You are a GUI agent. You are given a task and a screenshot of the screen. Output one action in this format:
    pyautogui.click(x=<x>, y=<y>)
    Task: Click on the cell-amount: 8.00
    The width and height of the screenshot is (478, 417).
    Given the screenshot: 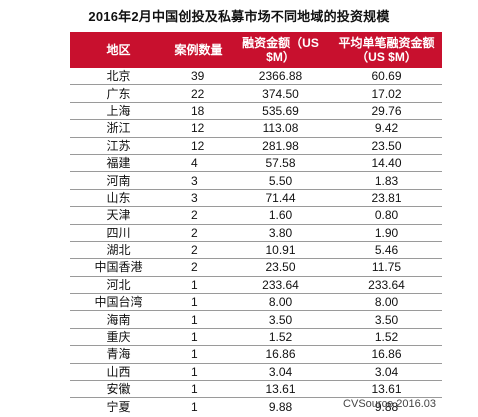 What is the action you would take?
    pyautogui.click(x=280, y=302)
    